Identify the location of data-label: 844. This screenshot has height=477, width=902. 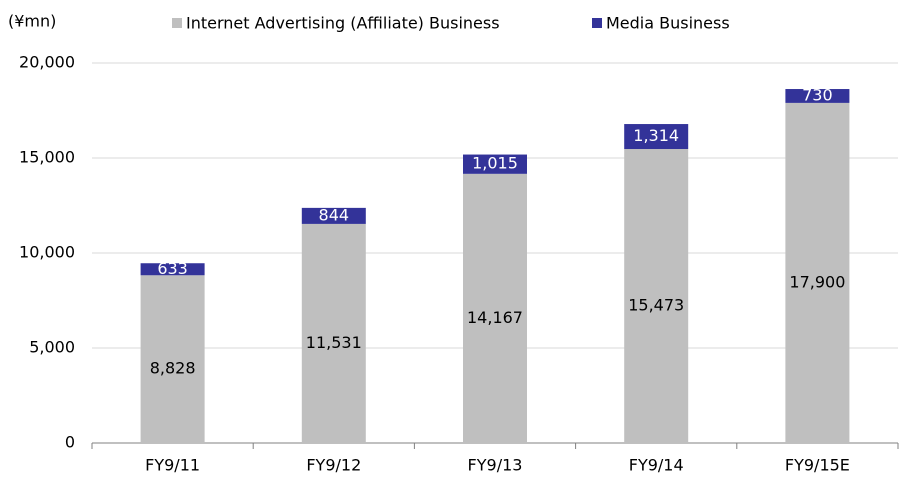
(334, 214).